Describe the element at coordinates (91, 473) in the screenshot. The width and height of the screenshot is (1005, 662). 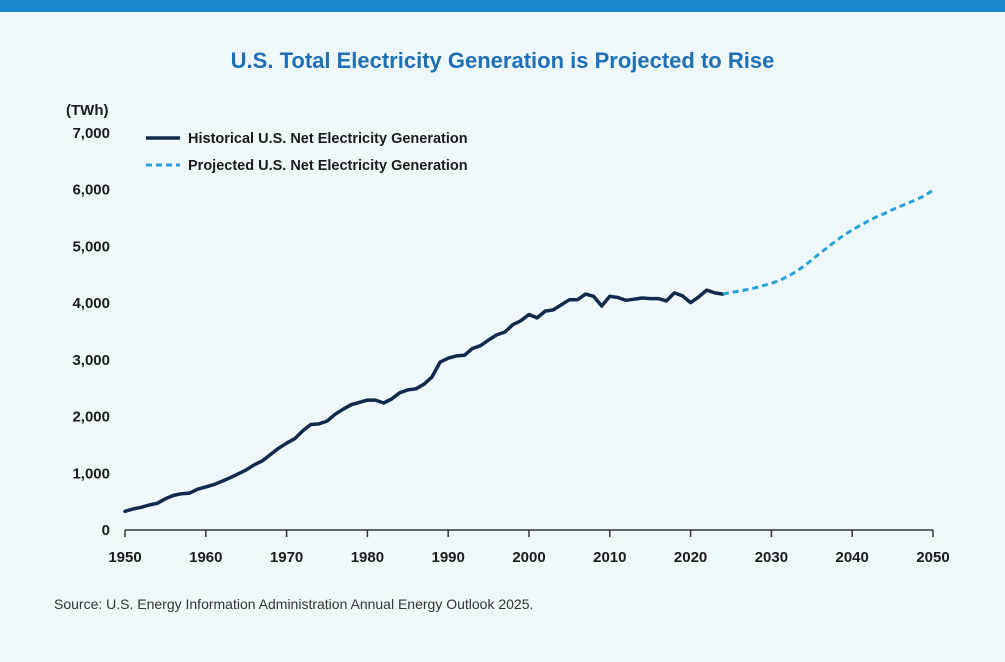
I see `y-tick-label: 1,000` at that location.